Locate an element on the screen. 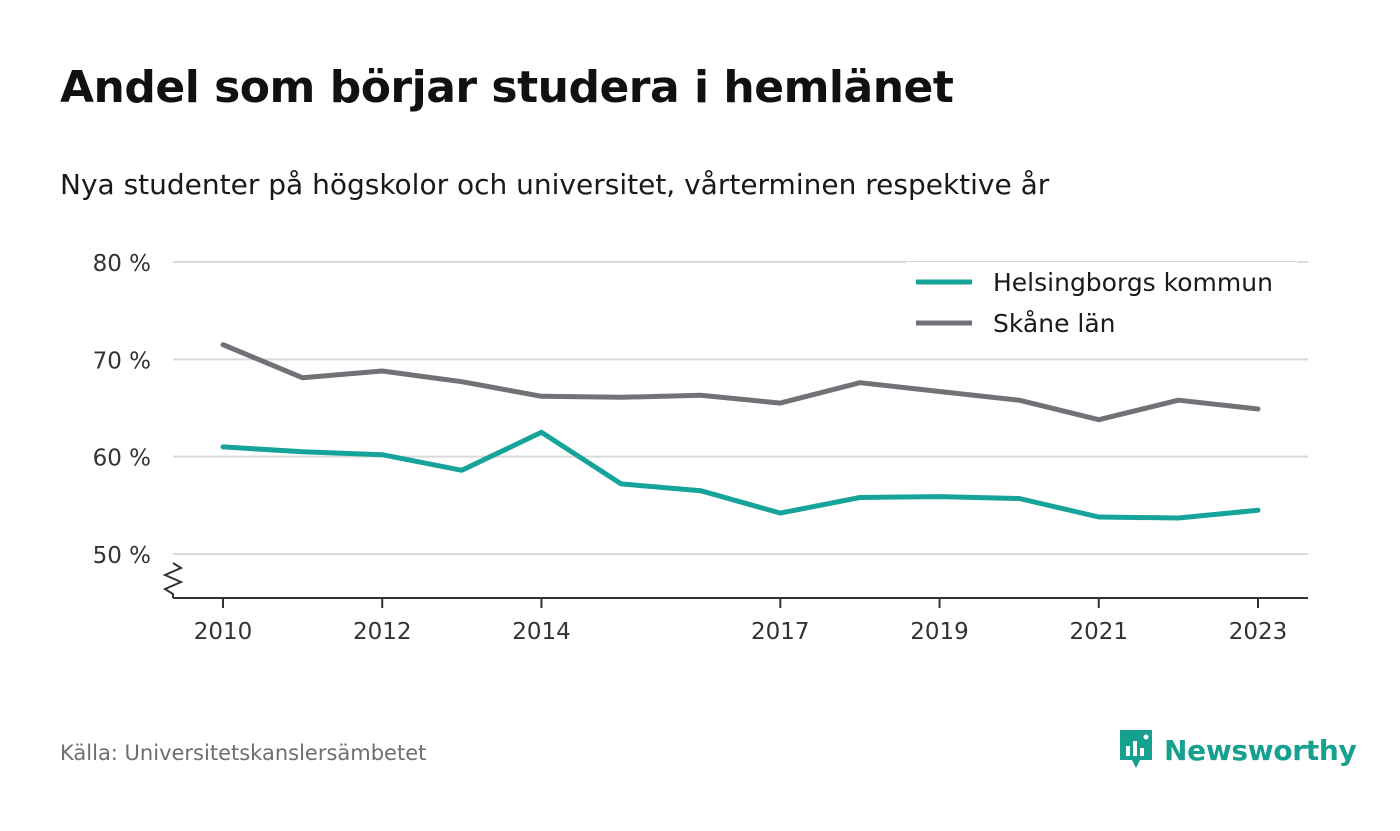 Image resolution: width=1400 pixels, height=831 pixels. x-tick-label: 2012 is located at coordinates (382, 632).